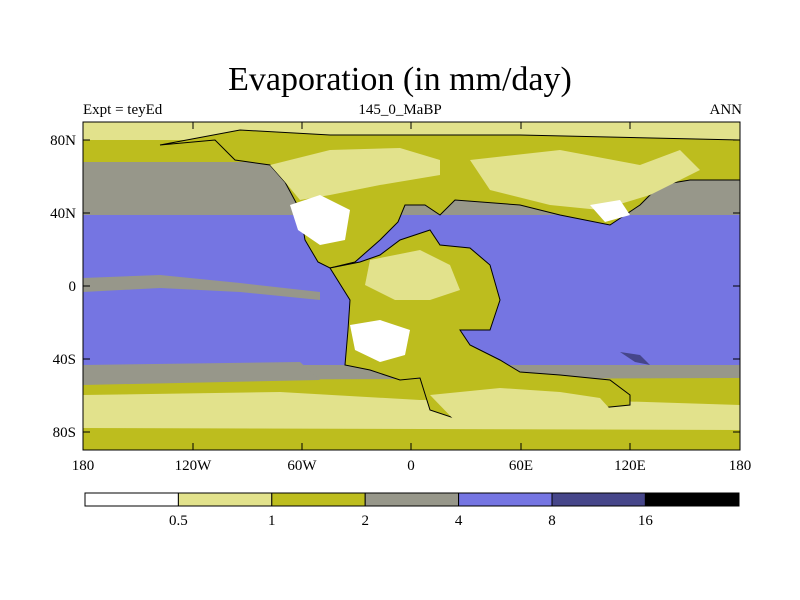 This screenshot has height=600, width=800. Describe the element at coordinates (123, 110) in the screenshot. I see `experiment-label: Expt = teyEd` at that location.